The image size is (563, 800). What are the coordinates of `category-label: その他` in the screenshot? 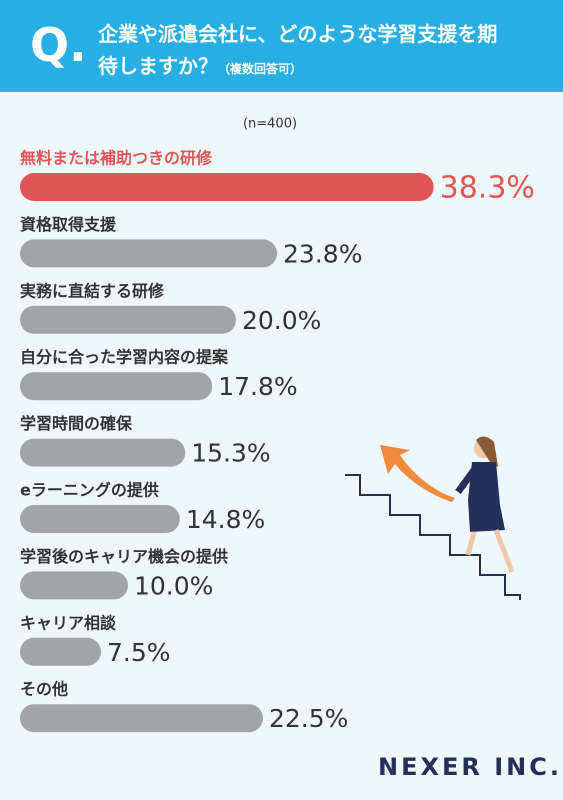 It's located at (44, 689).